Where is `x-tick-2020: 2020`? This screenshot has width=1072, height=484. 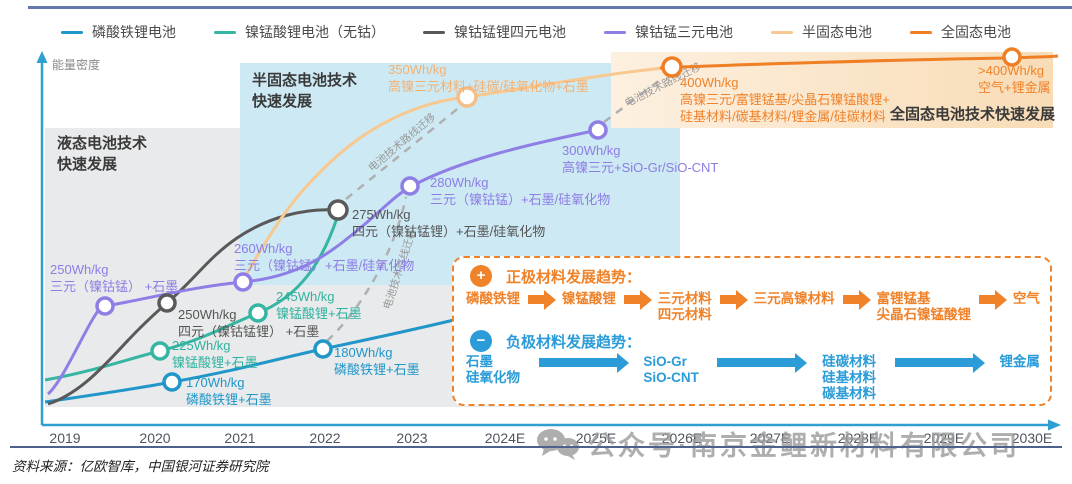 x-tick-2020: 2020 is located at coordinates (155, 438).